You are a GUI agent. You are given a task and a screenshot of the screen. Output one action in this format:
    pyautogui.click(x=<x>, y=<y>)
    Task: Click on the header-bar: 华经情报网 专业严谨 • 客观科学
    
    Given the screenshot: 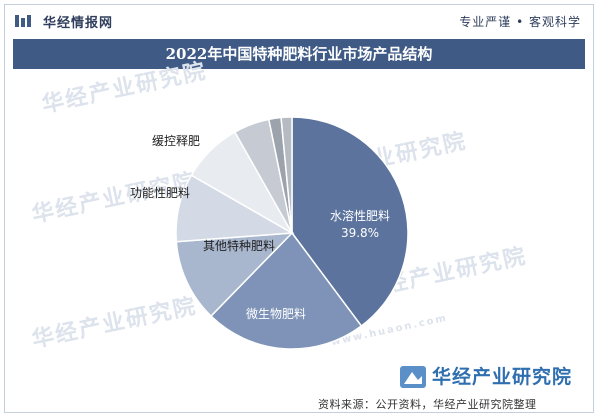 What is the action you would take?
    pyautogui.click(x=299, y=21)
    